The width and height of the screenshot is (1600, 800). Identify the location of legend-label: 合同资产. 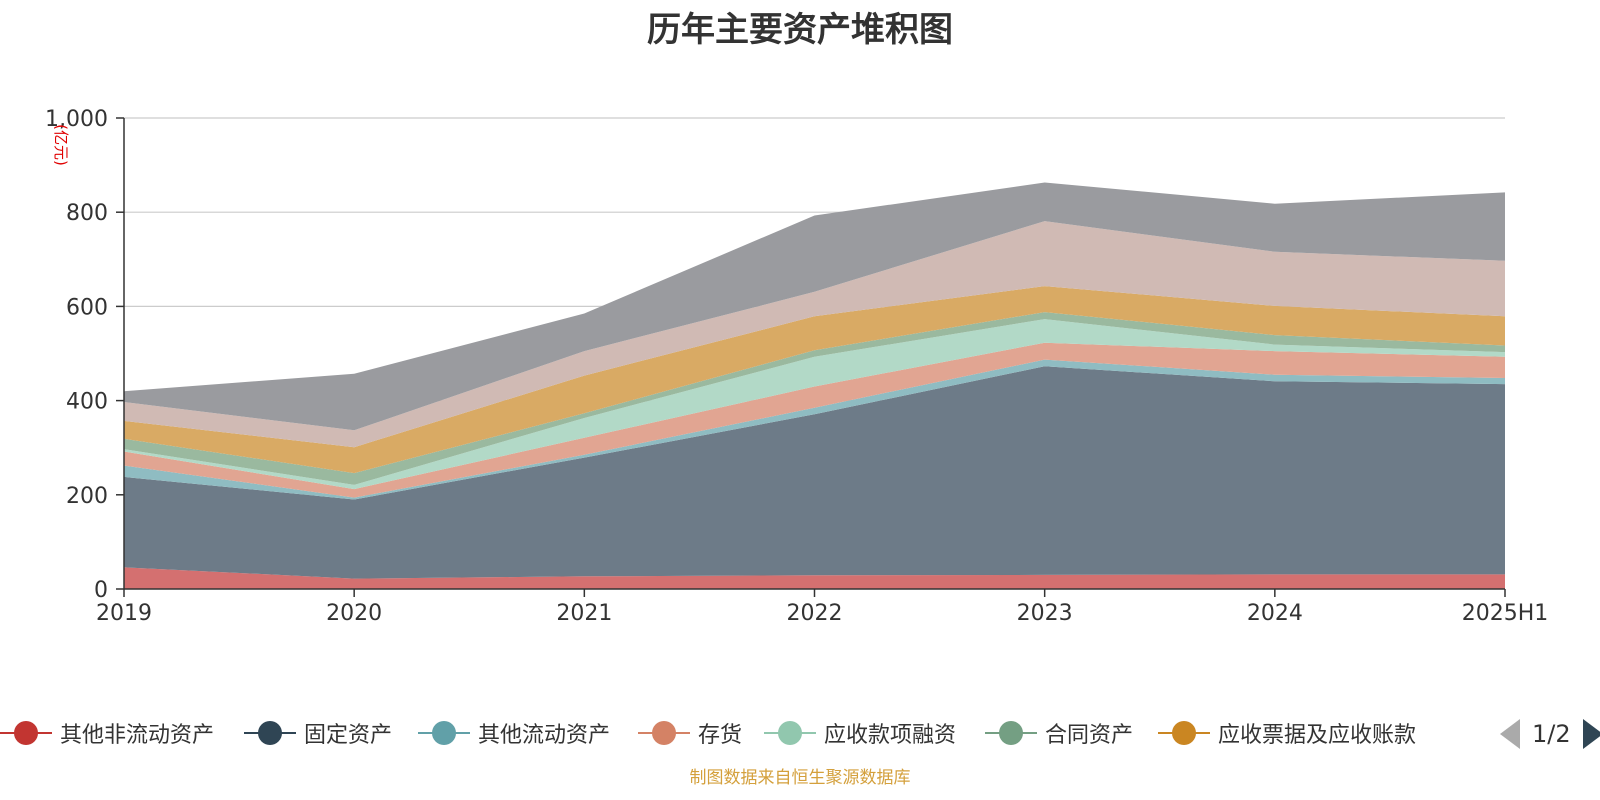
(1089, 735).